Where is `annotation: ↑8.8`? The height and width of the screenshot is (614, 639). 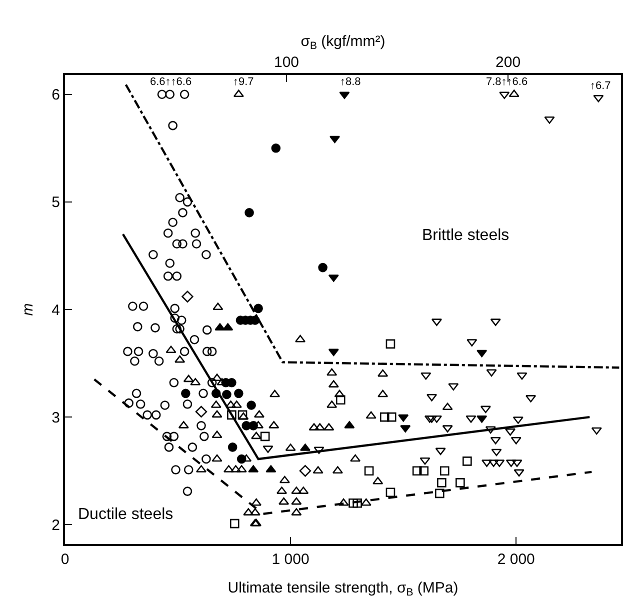
annotation: ↑8.8 is located at coordinates (350, 82).